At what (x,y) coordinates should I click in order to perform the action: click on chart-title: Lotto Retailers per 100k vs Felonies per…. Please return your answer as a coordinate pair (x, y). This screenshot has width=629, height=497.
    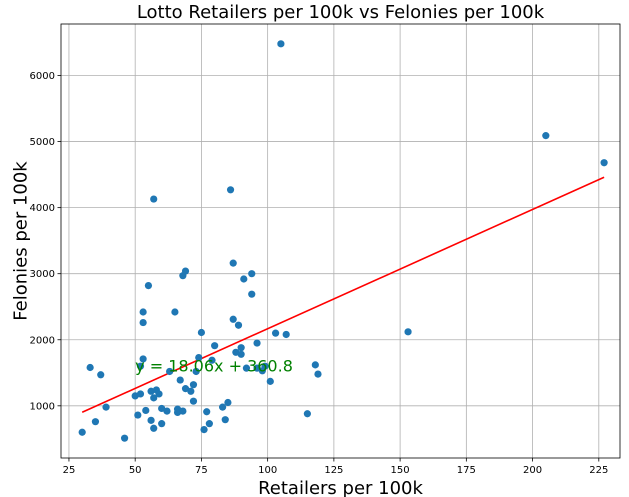
    Looking at the image, I should click on (341, 12).